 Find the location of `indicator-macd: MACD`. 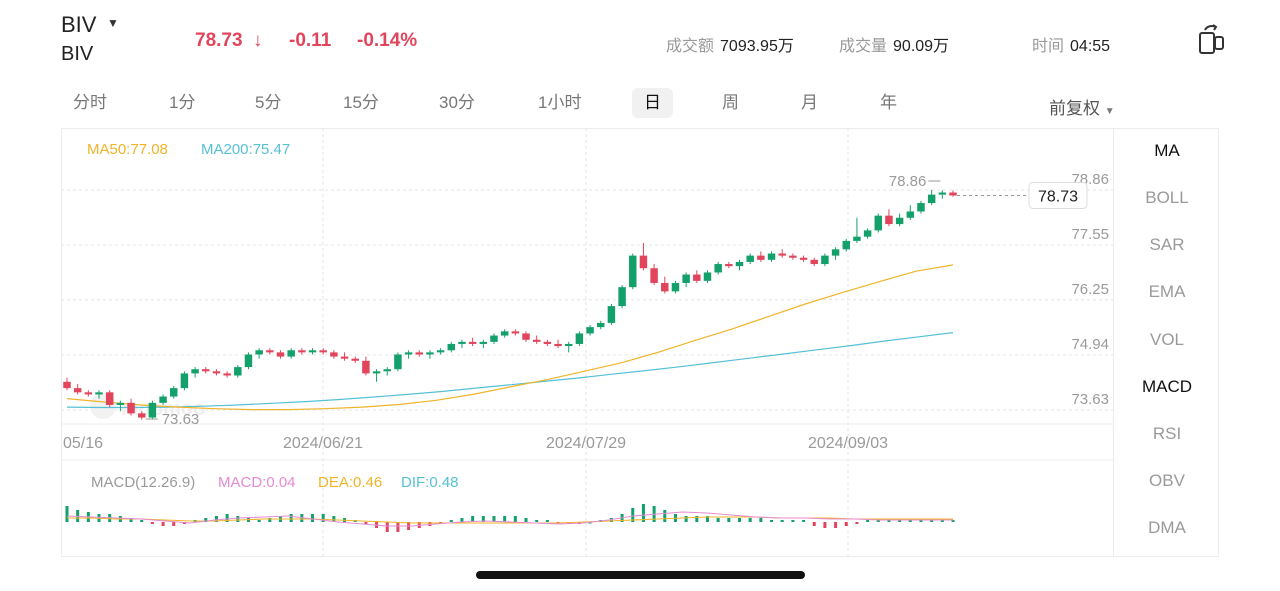

indicator-macd: MACD is located at coordinates (1167, 386).